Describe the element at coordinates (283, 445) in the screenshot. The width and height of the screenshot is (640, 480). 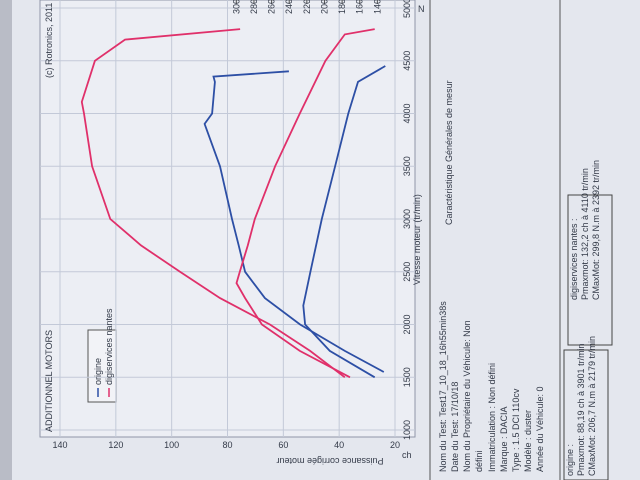
I see `y-tick-label: 60` at that location.